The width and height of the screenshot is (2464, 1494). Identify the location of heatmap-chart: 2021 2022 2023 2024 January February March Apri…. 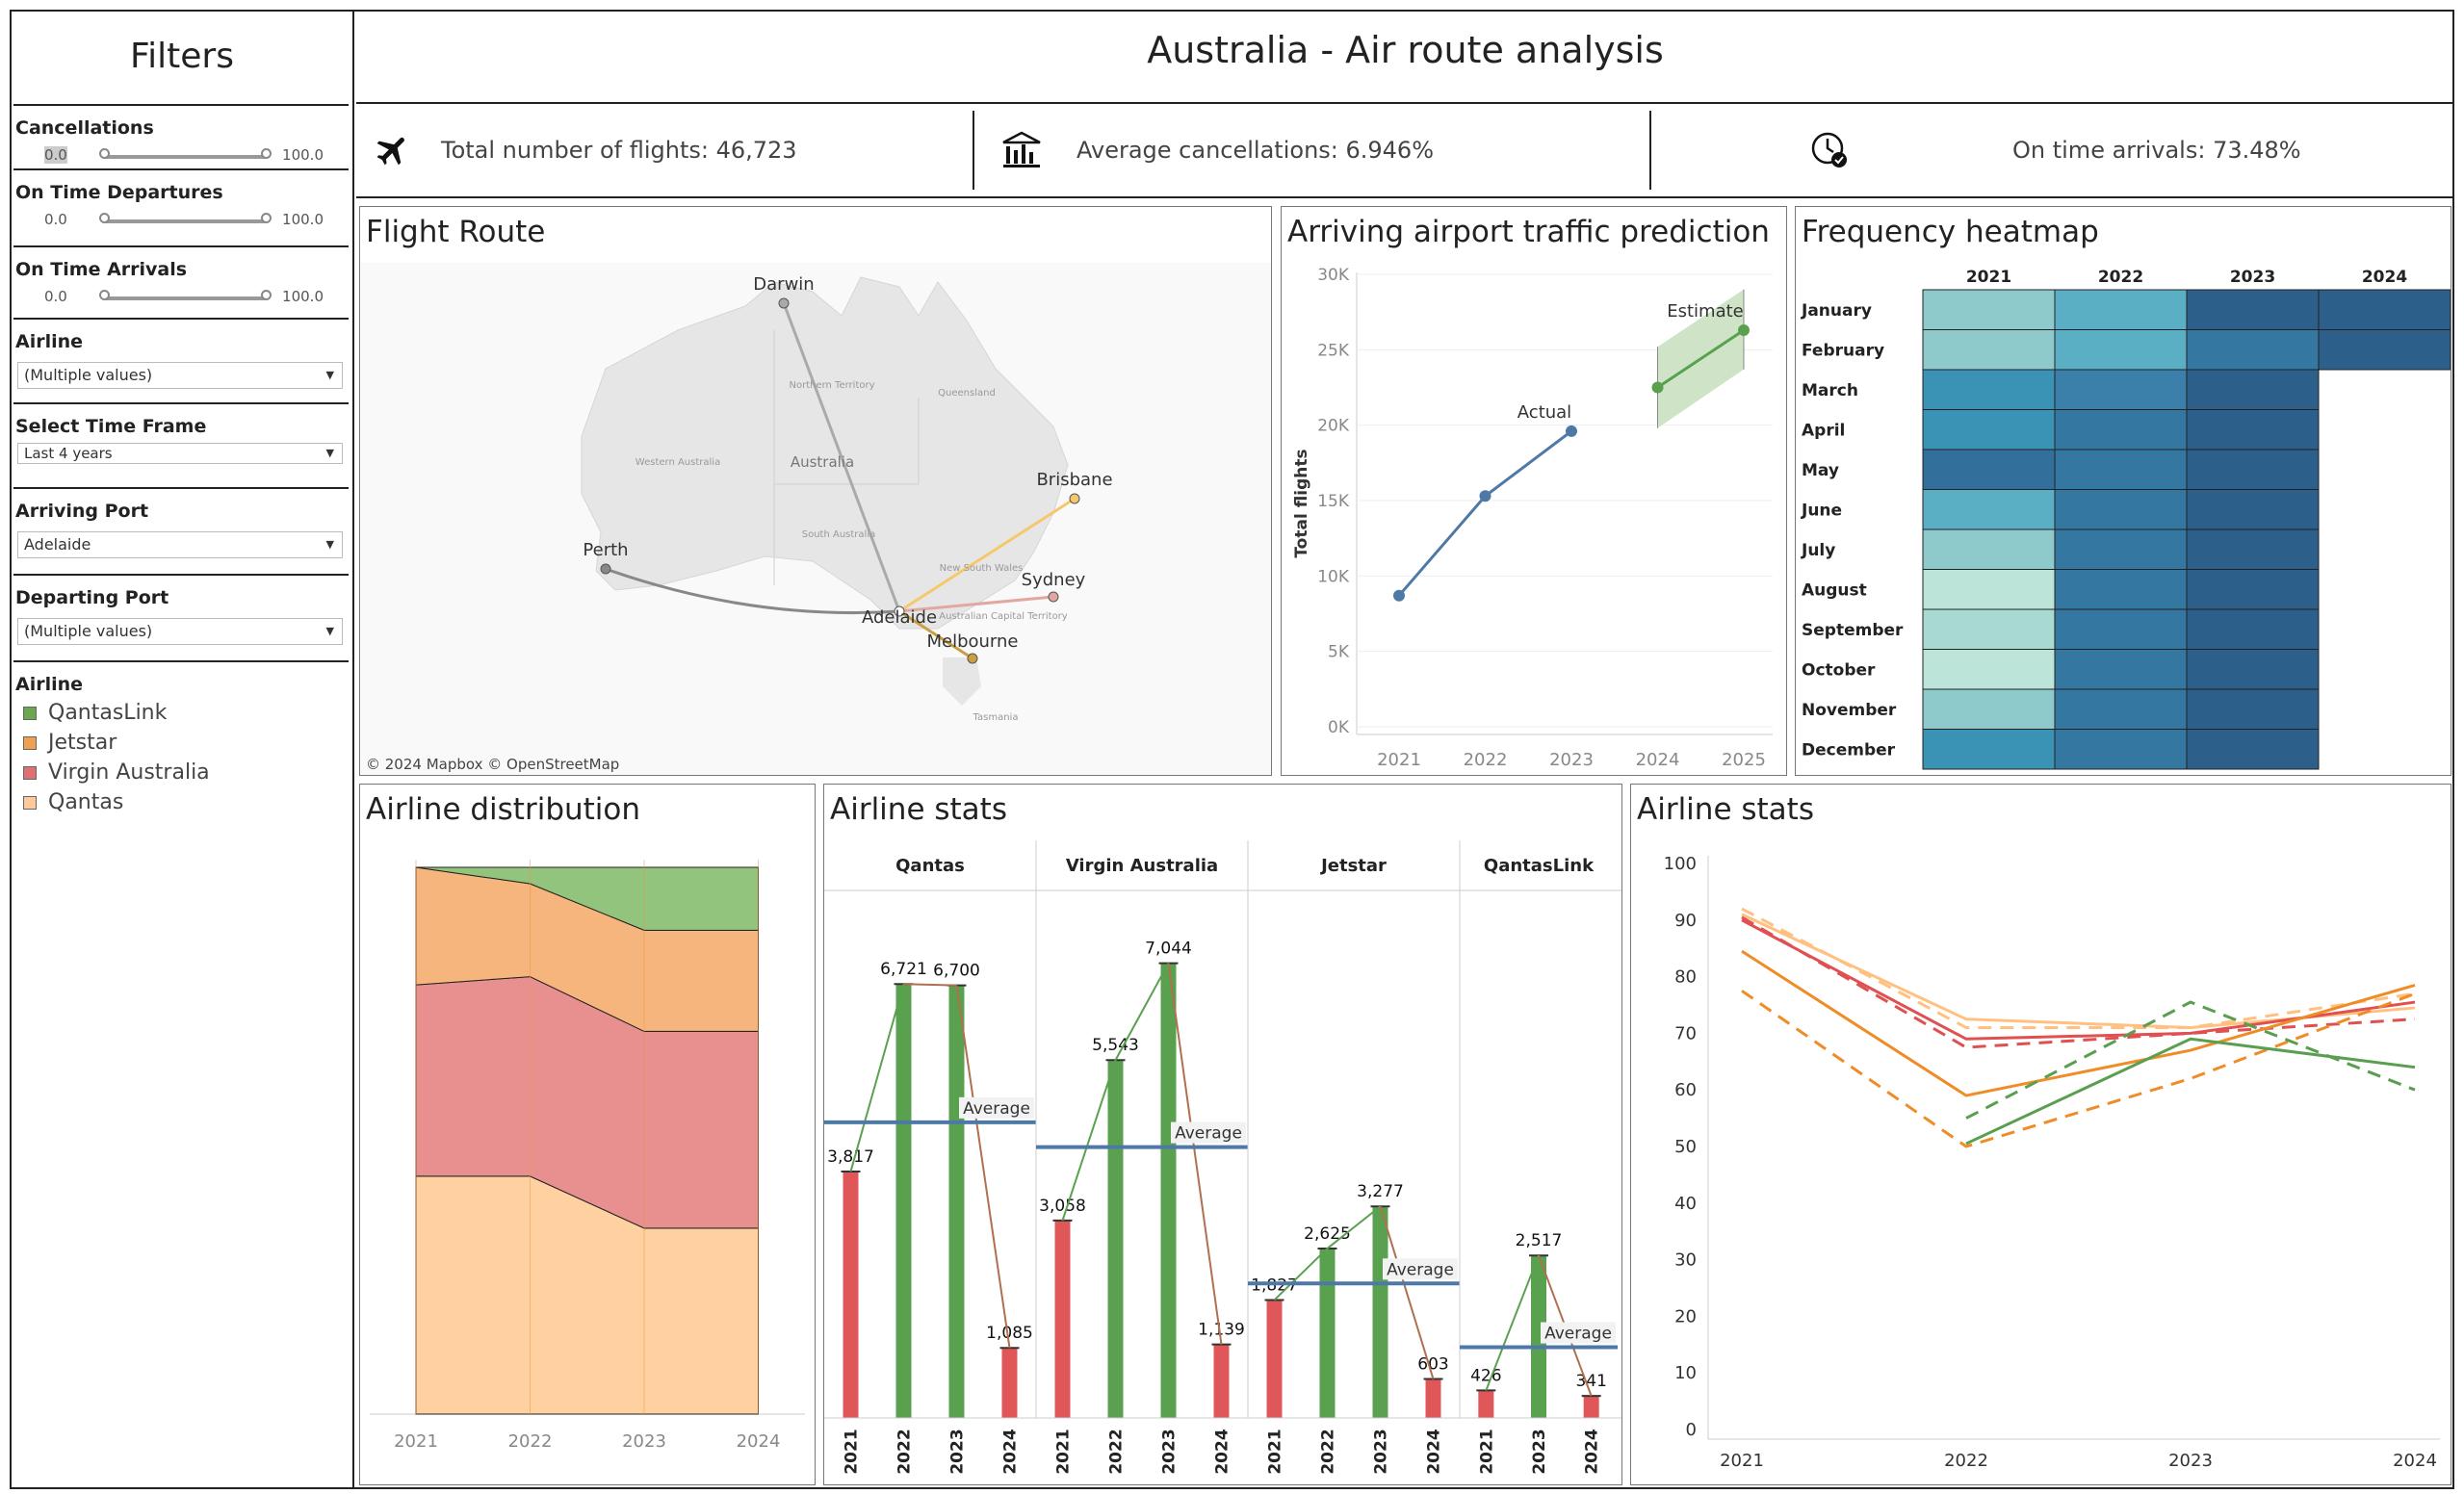
(2123, 519).